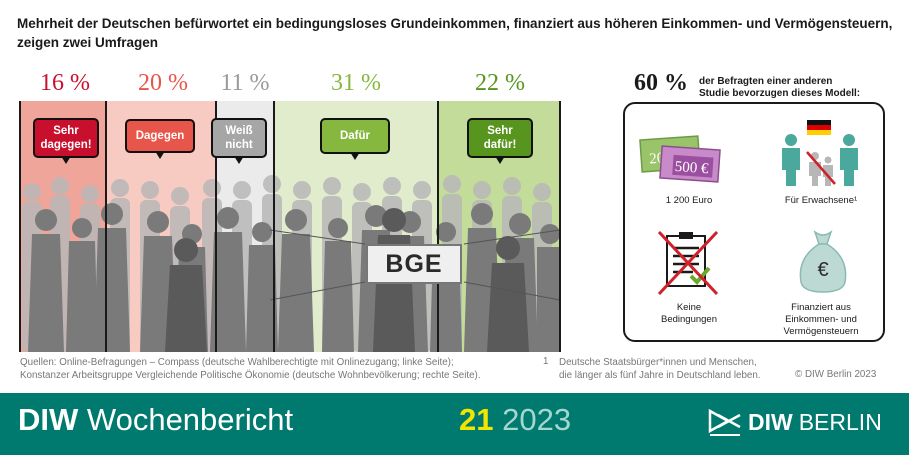 The width and height of the screenshot is (909, 455). I want to click on bubble-dafuer: Dafür, so click(355, 139).